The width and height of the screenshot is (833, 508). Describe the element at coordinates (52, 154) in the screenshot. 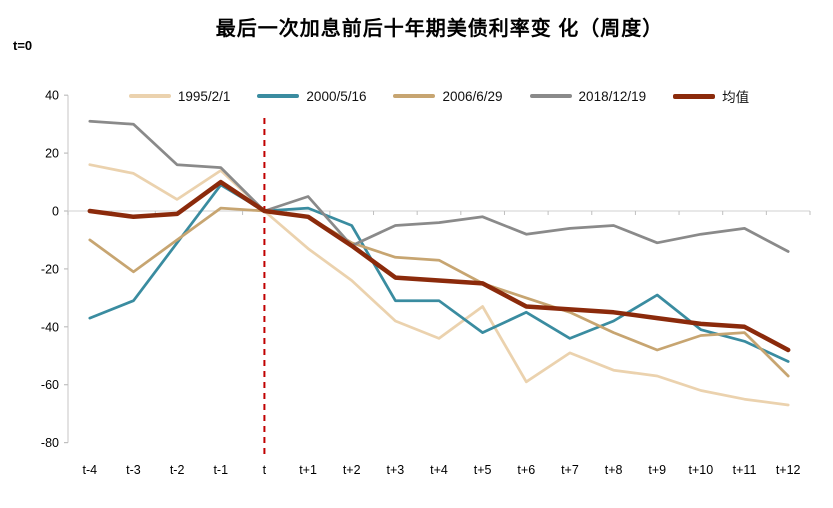

I see `y-axis-label: 20` at that location.